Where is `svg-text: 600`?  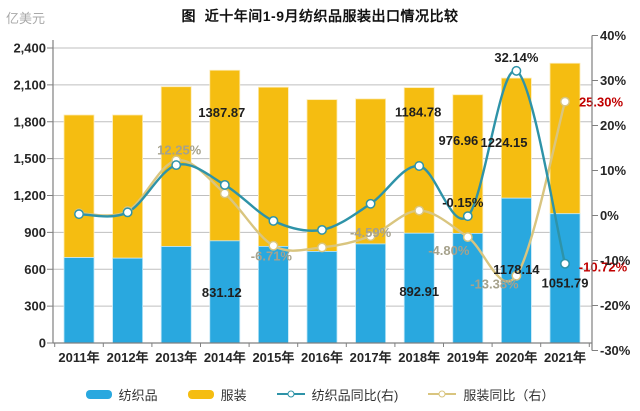
svg-text: 600 is located at coordinates (35, 269).